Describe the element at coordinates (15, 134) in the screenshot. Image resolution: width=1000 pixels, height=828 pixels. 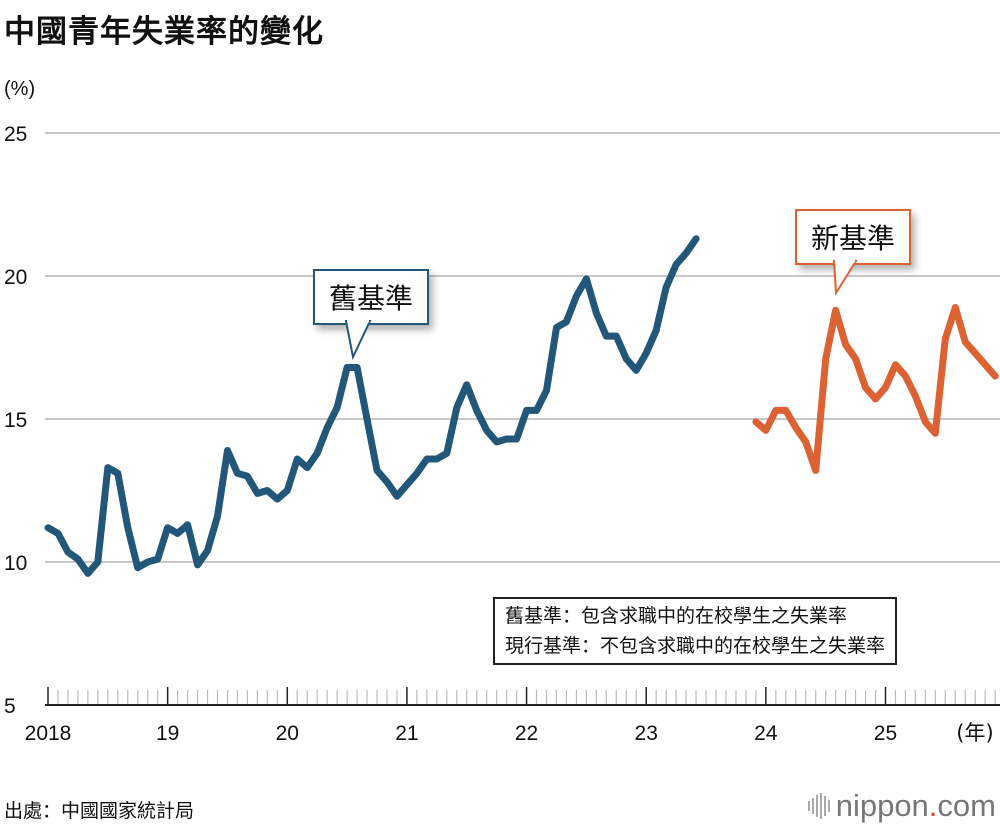
I see `y-tick-label: 25` at that location.